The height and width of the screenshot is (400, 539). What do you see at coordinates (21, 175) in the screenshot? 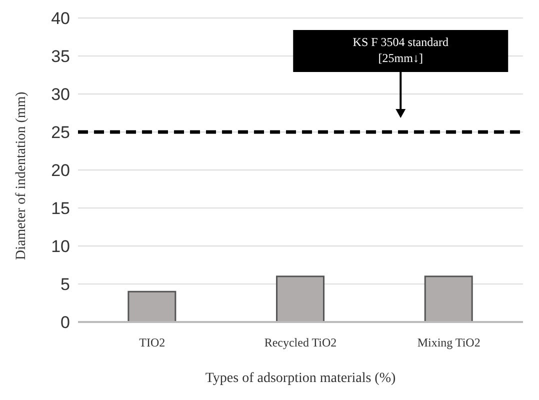
I see `y-axis-title: Diameter of indentation (mm)` at bounding box center [21, 175].